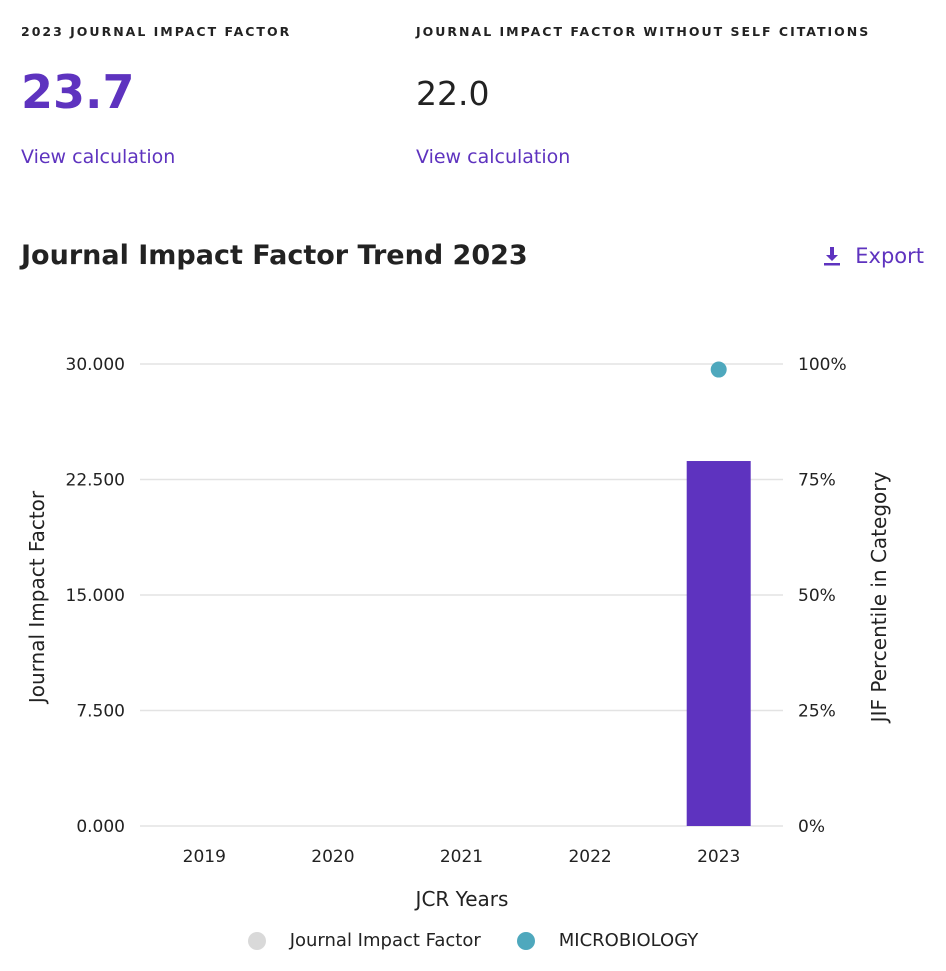 This screenshot has height=971, width=946. What do you see at coordinates (589, 857) in the screenshot?
I see `x-tick-label: 2022` at bounding box center [589, 857].